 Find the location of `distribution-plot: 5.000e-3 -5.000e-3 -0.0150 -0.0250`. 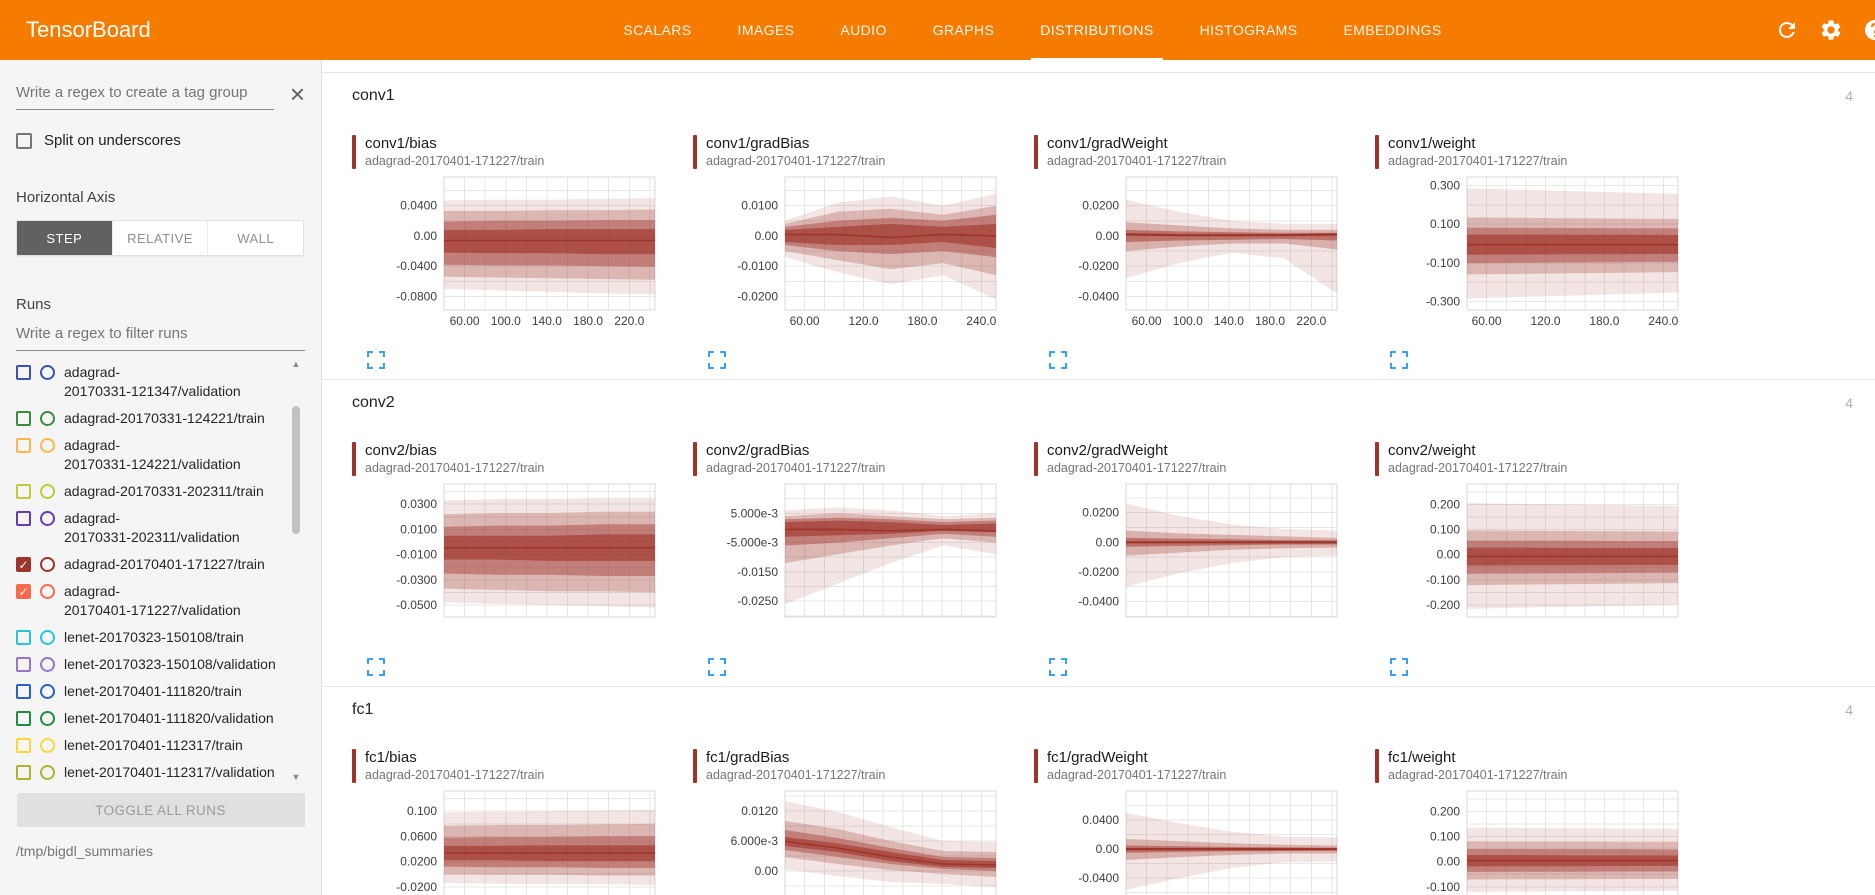

distribution-plot: 5.000e-3 -5.000e-3 -0.0150 -0.0250 is located at coordinates (862, 550).